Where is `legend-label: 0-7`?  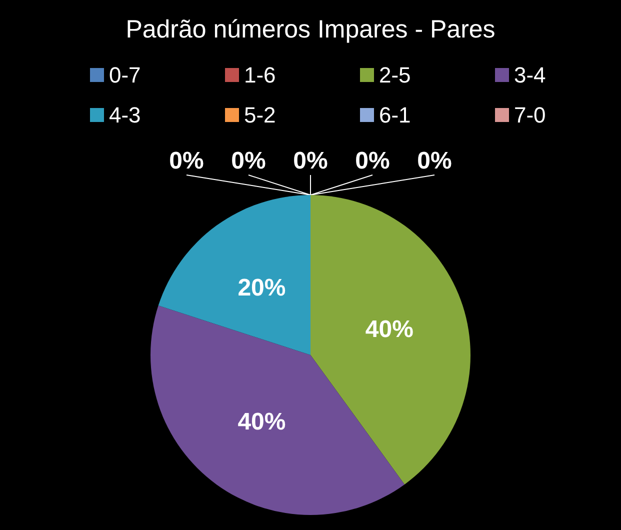 legend-label: 0-7 is located at coordinates (125, 75).